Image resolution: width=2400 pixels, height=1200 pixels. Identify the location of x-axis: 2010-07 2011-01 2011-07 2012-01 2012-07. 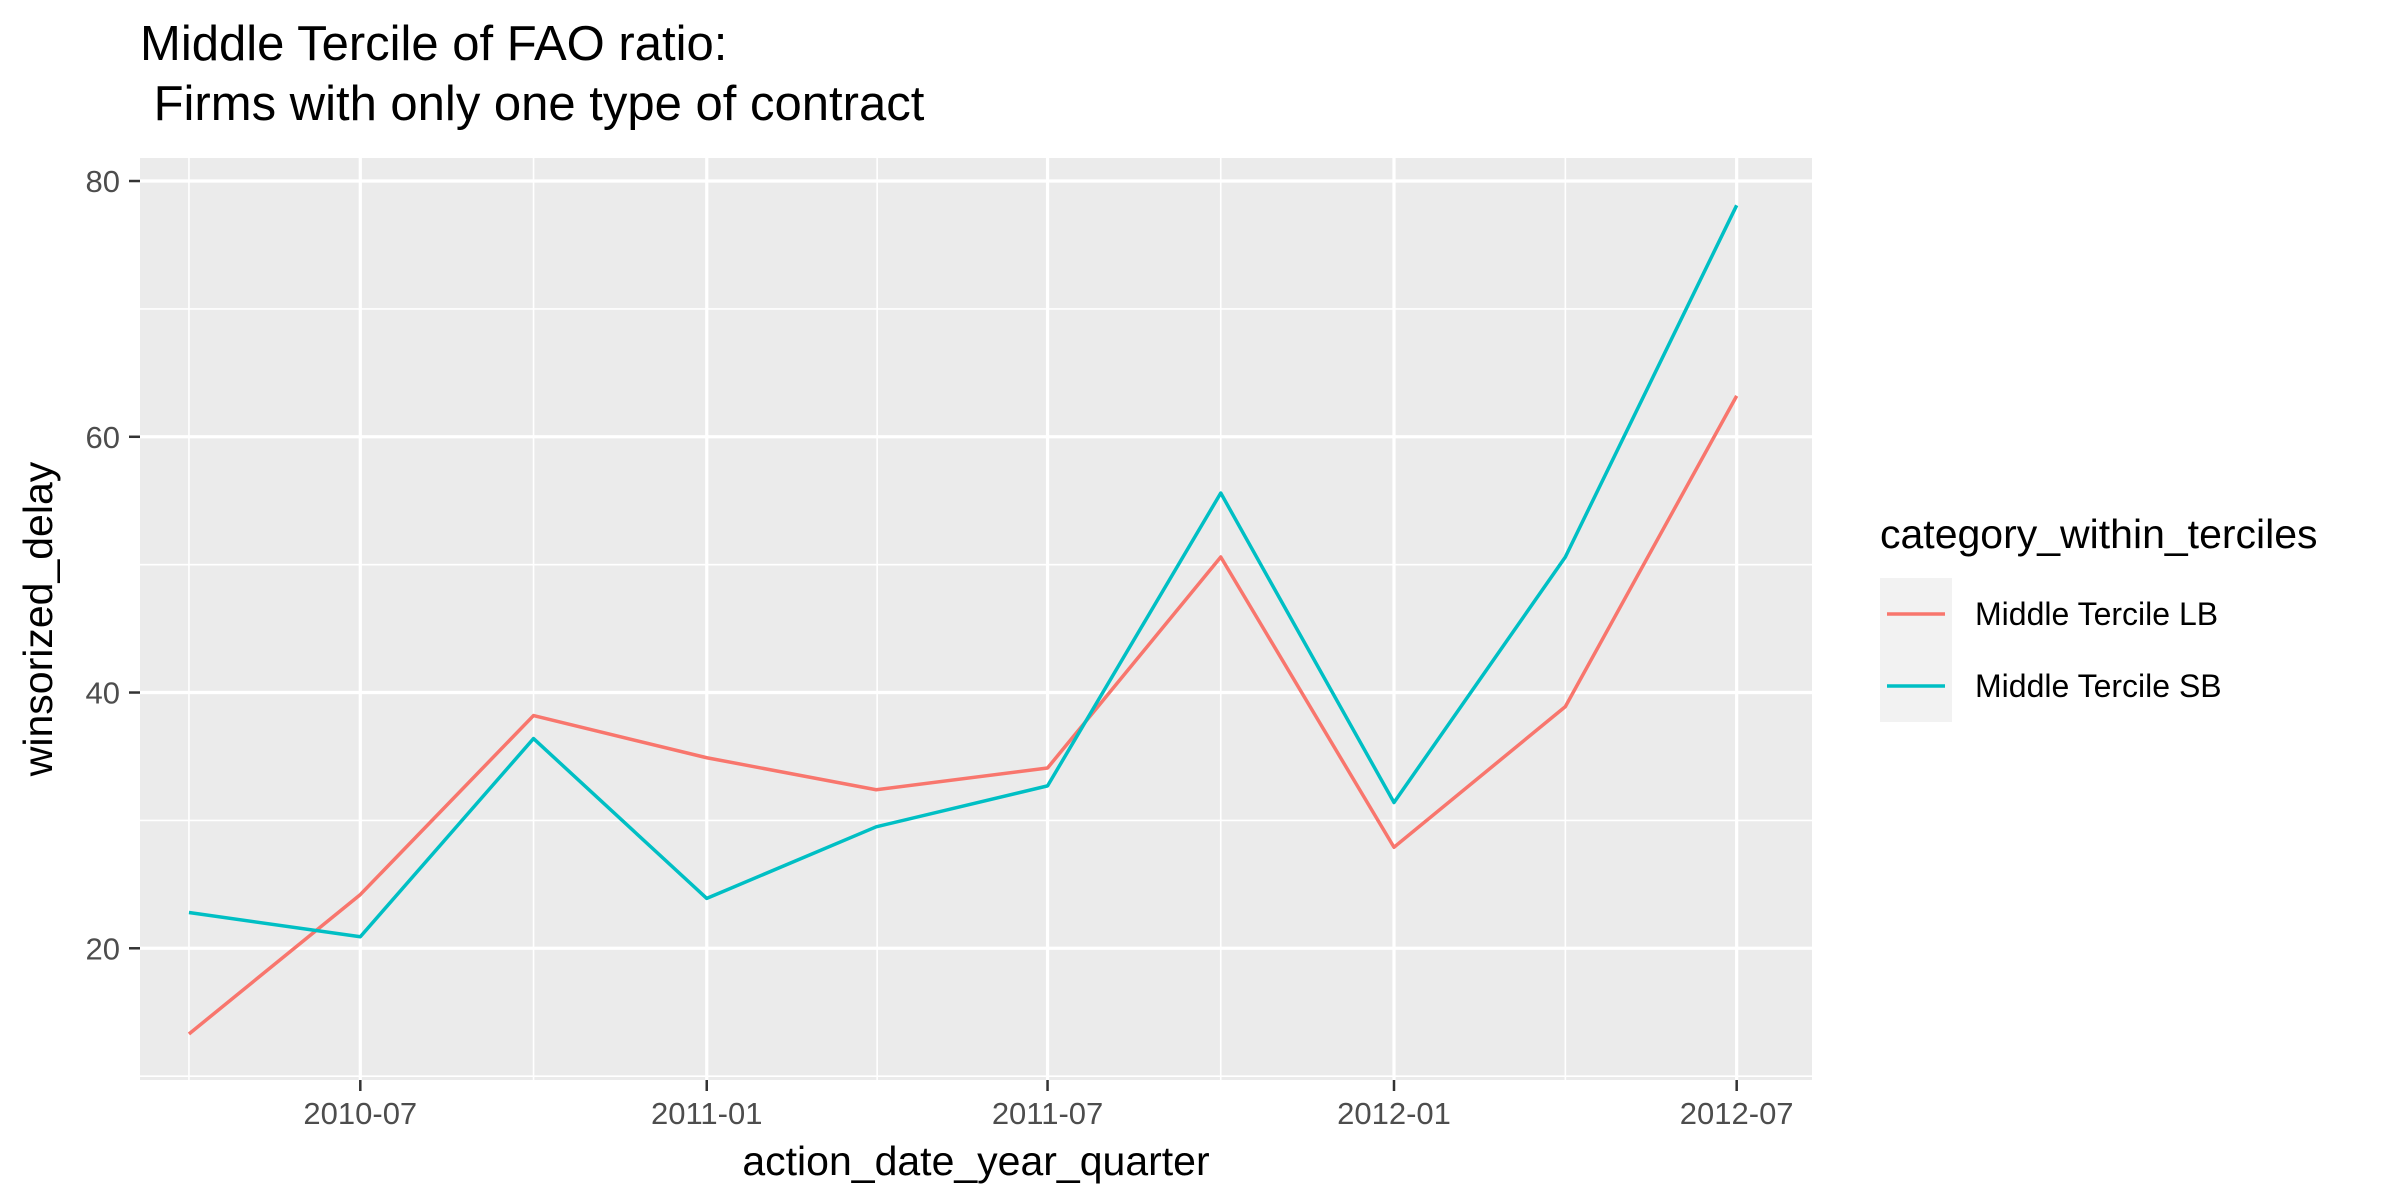
(1048, 1105).